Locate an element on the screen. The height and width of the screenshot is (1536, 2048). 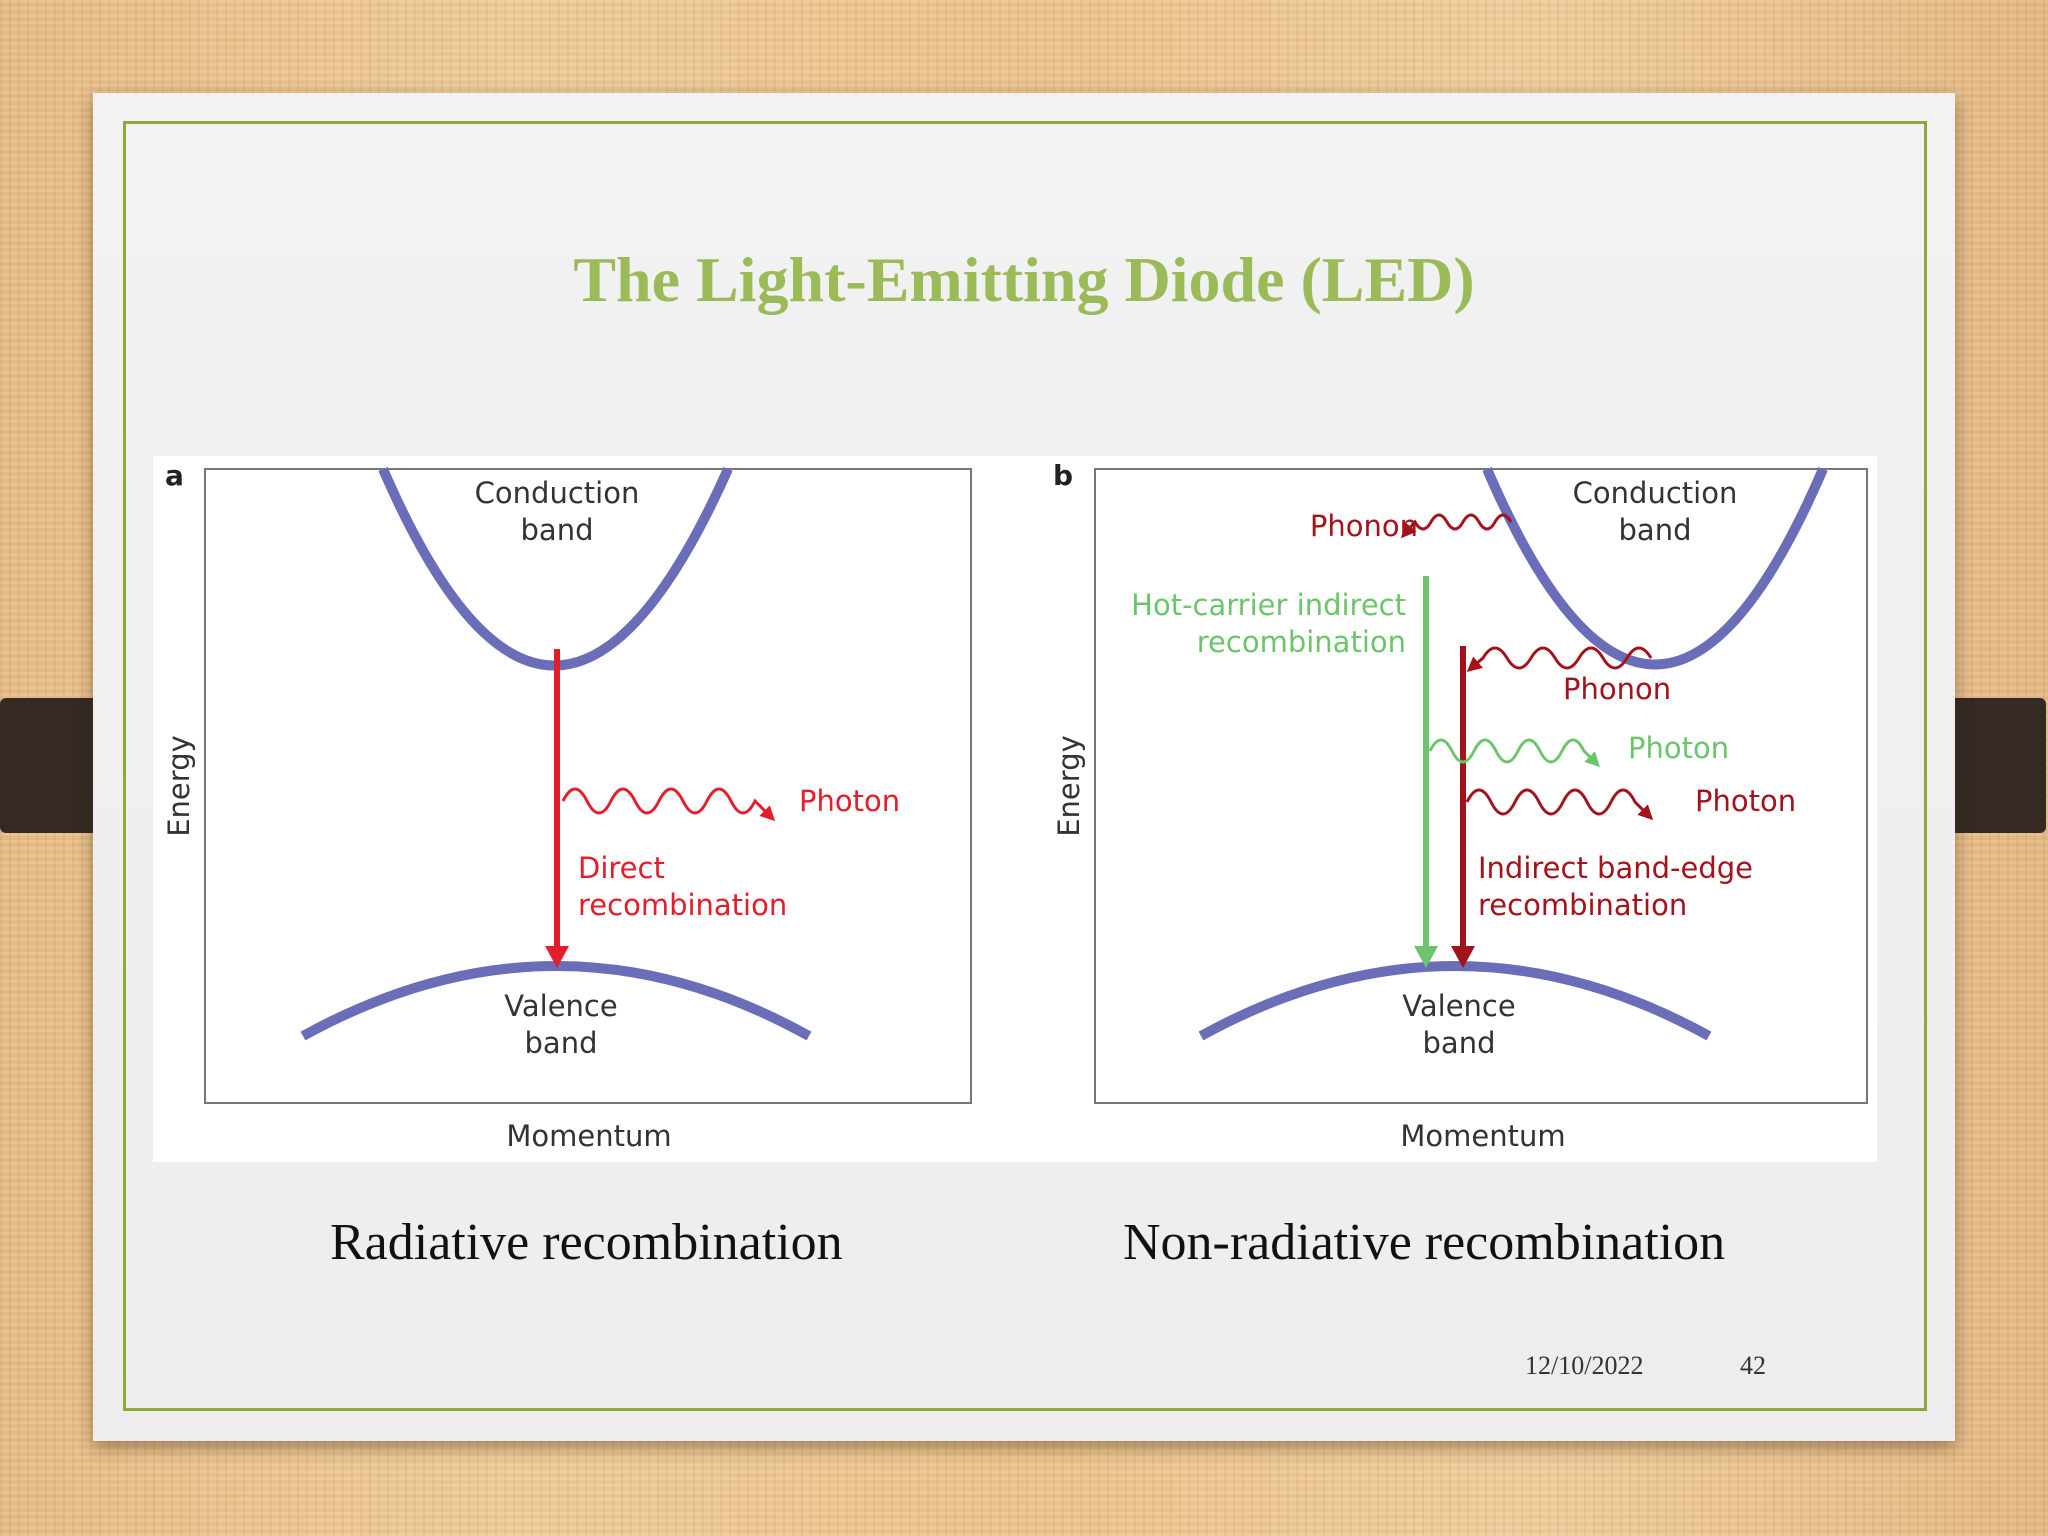
panel-b-phonon-wave-mid is located at coordinates (1559, 659).